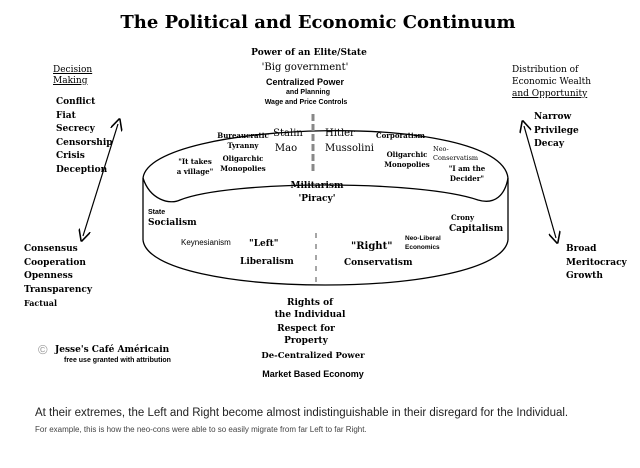 The image size is (640, 468). Describe the element at coordinates (58, 289) in the screenshot. I see `left-bottom-item: Transparency` at that location.